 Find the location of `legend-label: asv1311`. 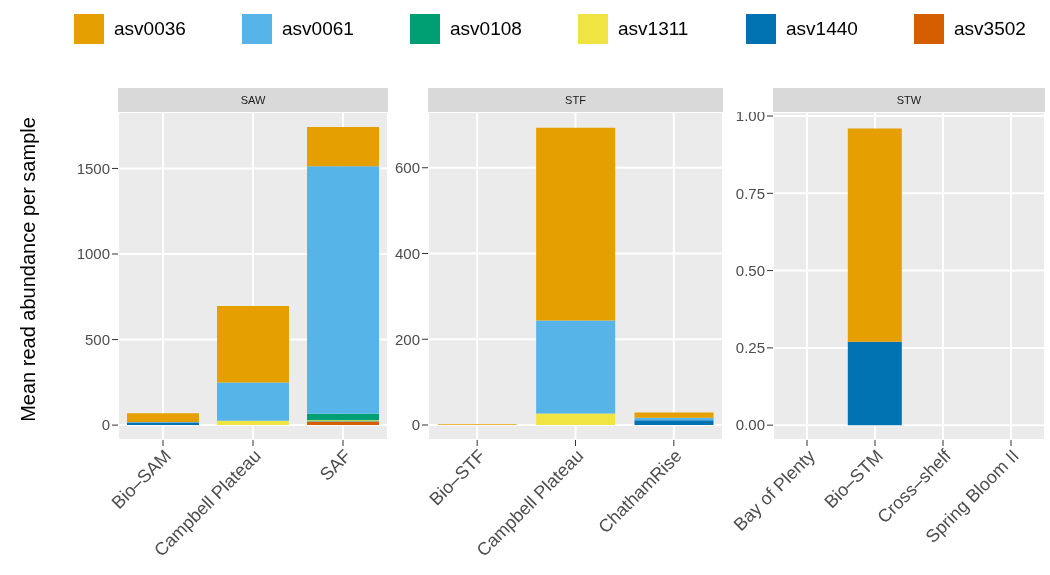

legend-label: asv1311 is located at coordinates (653, 29).